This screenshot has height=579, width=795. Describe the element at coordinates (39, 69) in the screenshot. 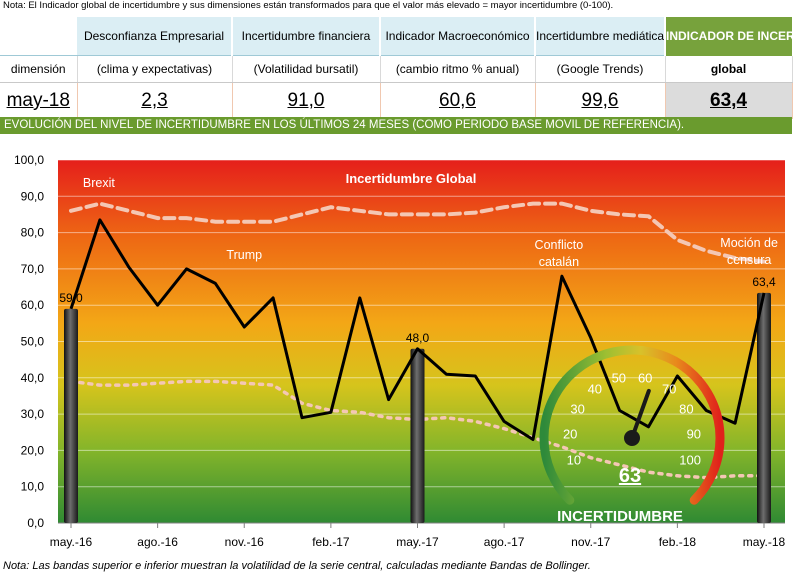

I see `row-label-sub: dimensión` at that location.